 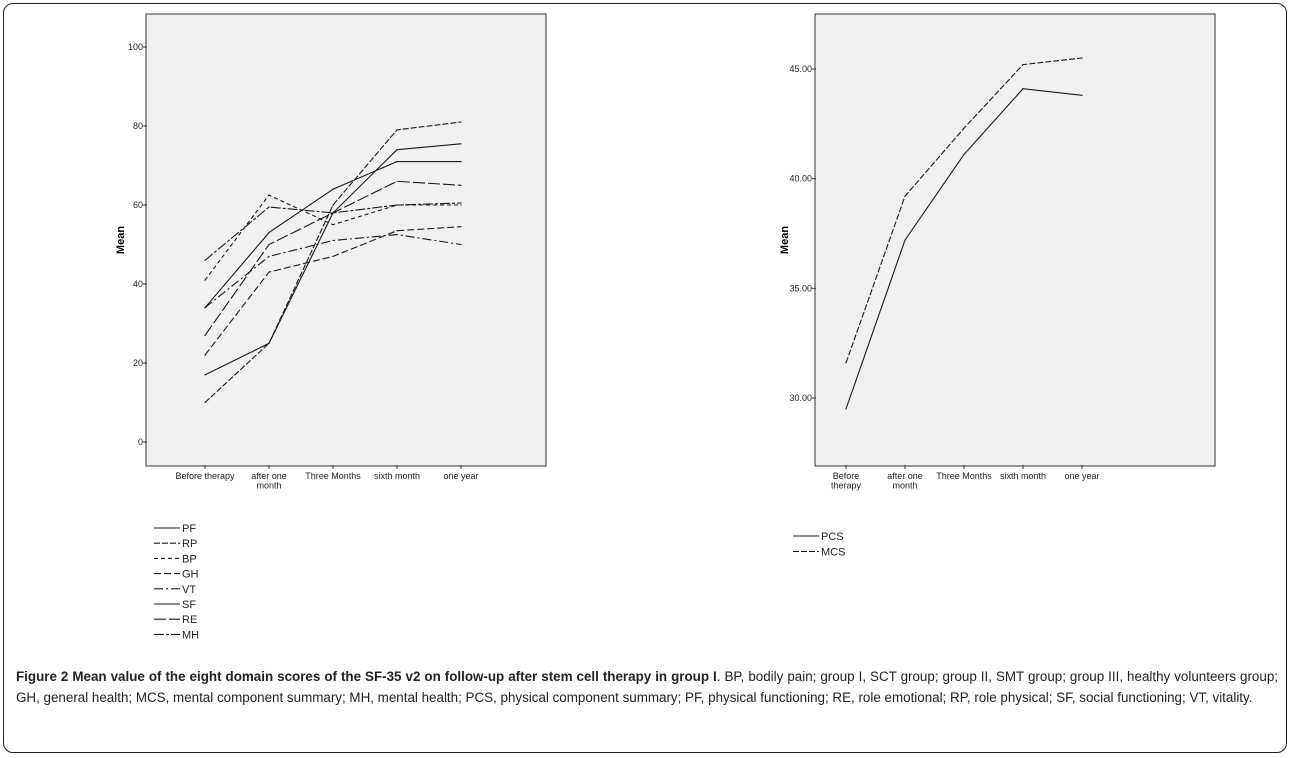 I want to click on y-tick-label: 40, so click(x=138, y=284).